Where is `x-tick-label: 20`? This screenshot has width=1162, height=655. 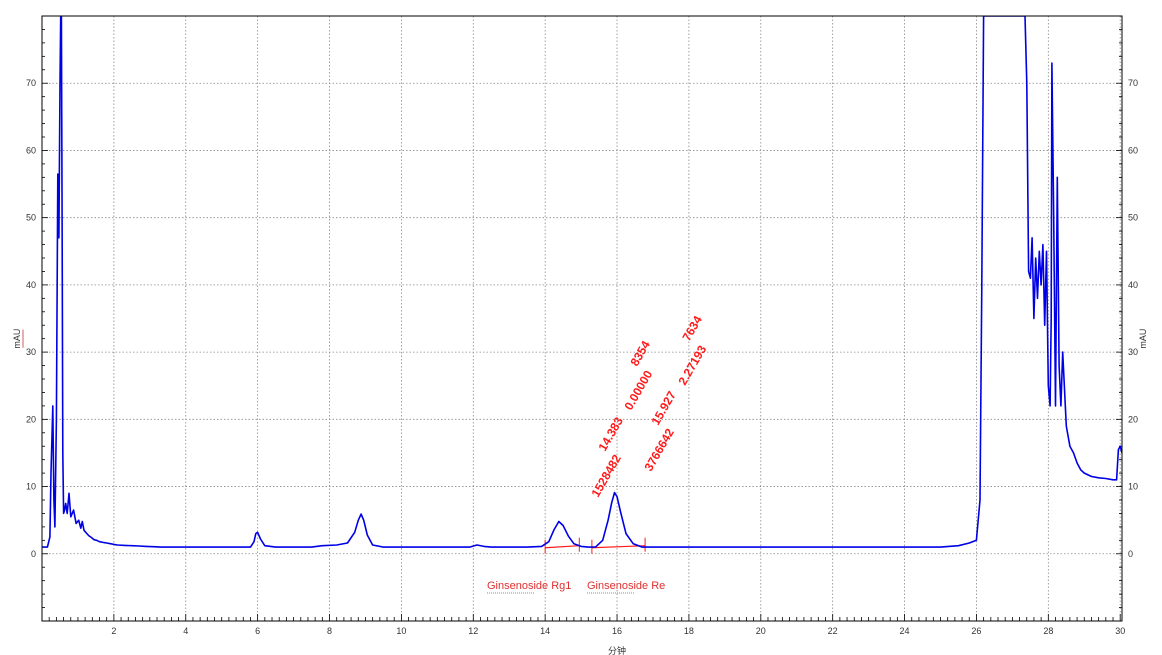
x-tick-label: 20 is located at coordinates (761, 631).